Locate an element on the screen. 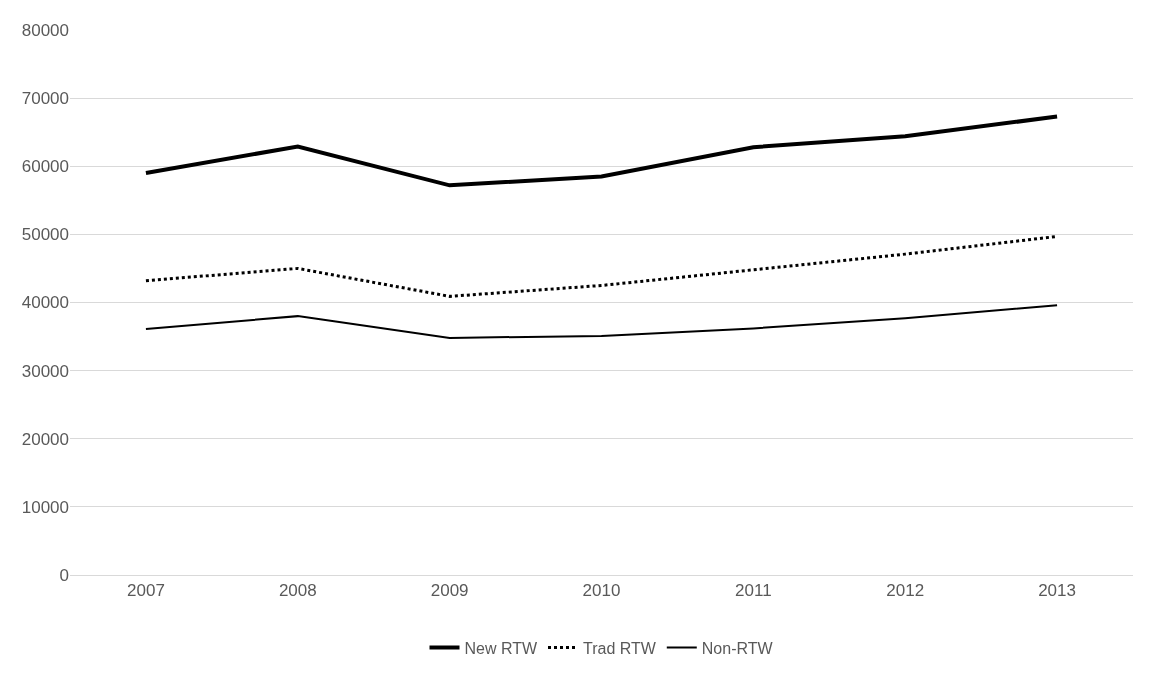  y-tick-label: 80000 is located at coordinates (45, 30).